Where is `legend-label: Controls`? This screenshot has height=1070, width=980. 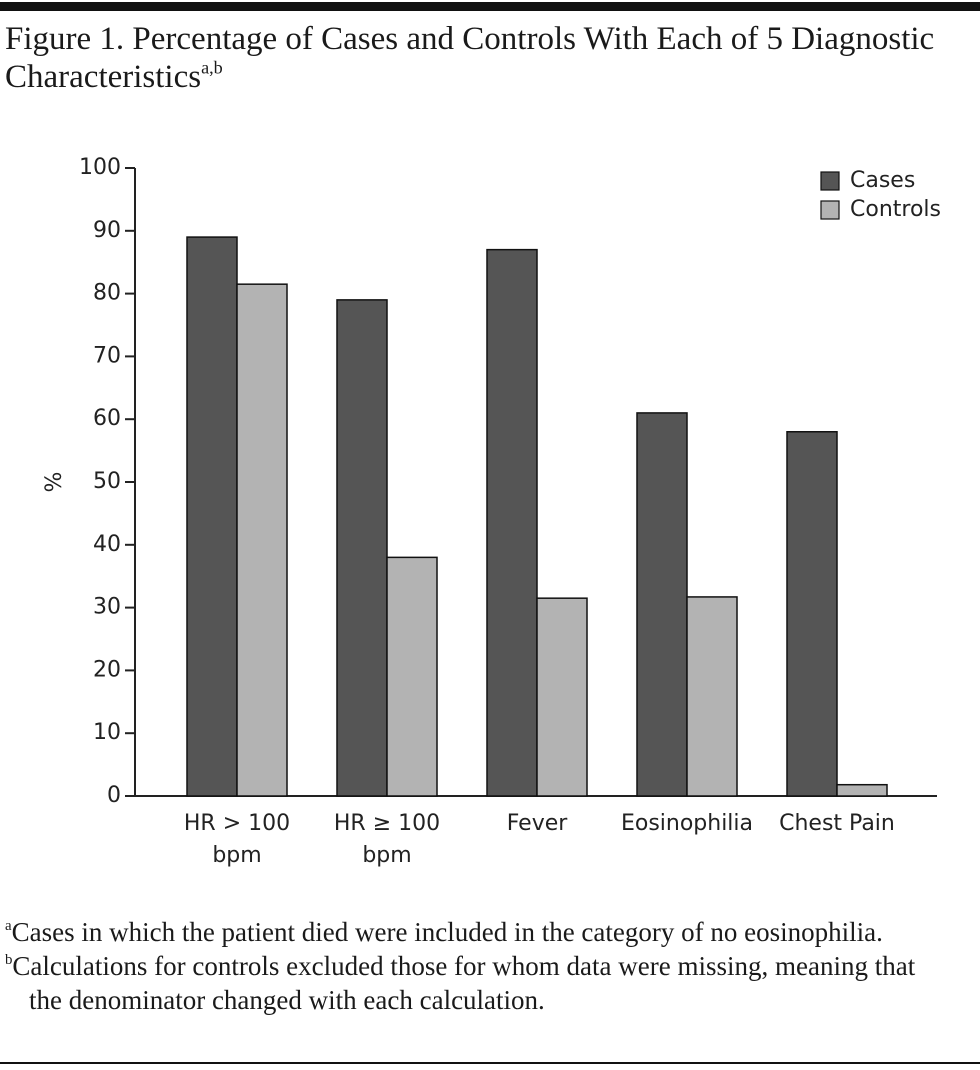 legend-label: Controls is located at coordinates (895, 209).